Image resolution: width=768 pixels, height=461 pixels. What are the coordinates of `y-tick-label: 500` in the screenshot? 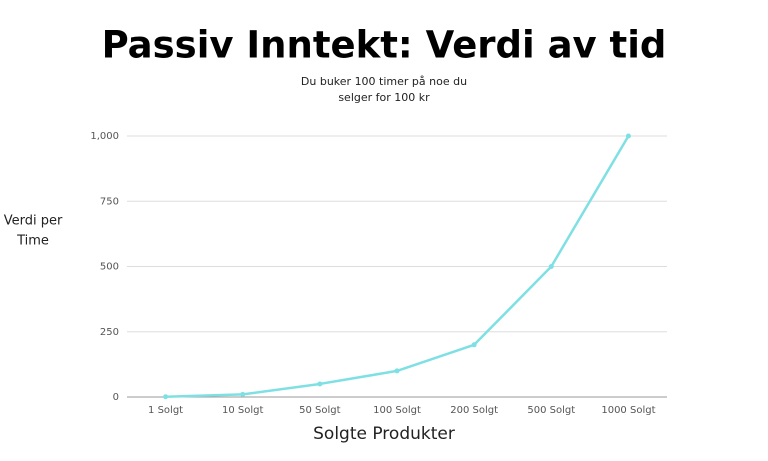 It's located at (109, 267).